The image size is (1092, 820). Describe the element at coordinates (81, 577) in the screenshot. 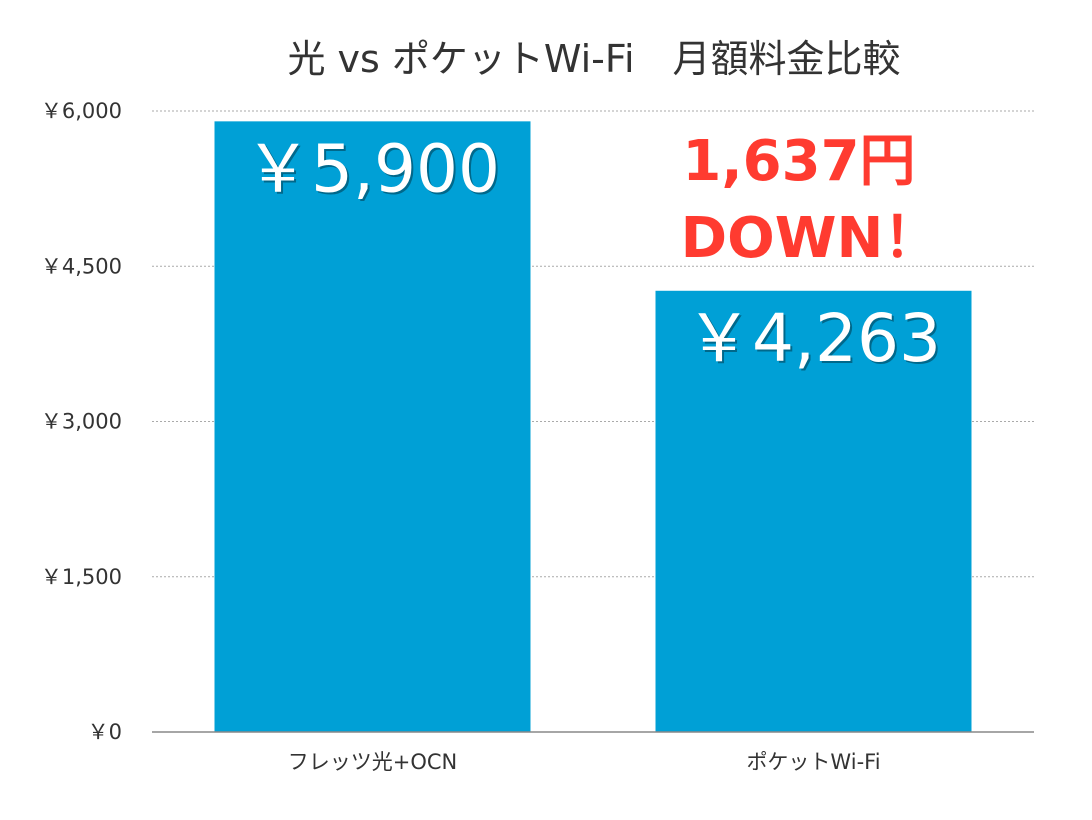

I see `y-tick-label: ￥1,500` at that location.